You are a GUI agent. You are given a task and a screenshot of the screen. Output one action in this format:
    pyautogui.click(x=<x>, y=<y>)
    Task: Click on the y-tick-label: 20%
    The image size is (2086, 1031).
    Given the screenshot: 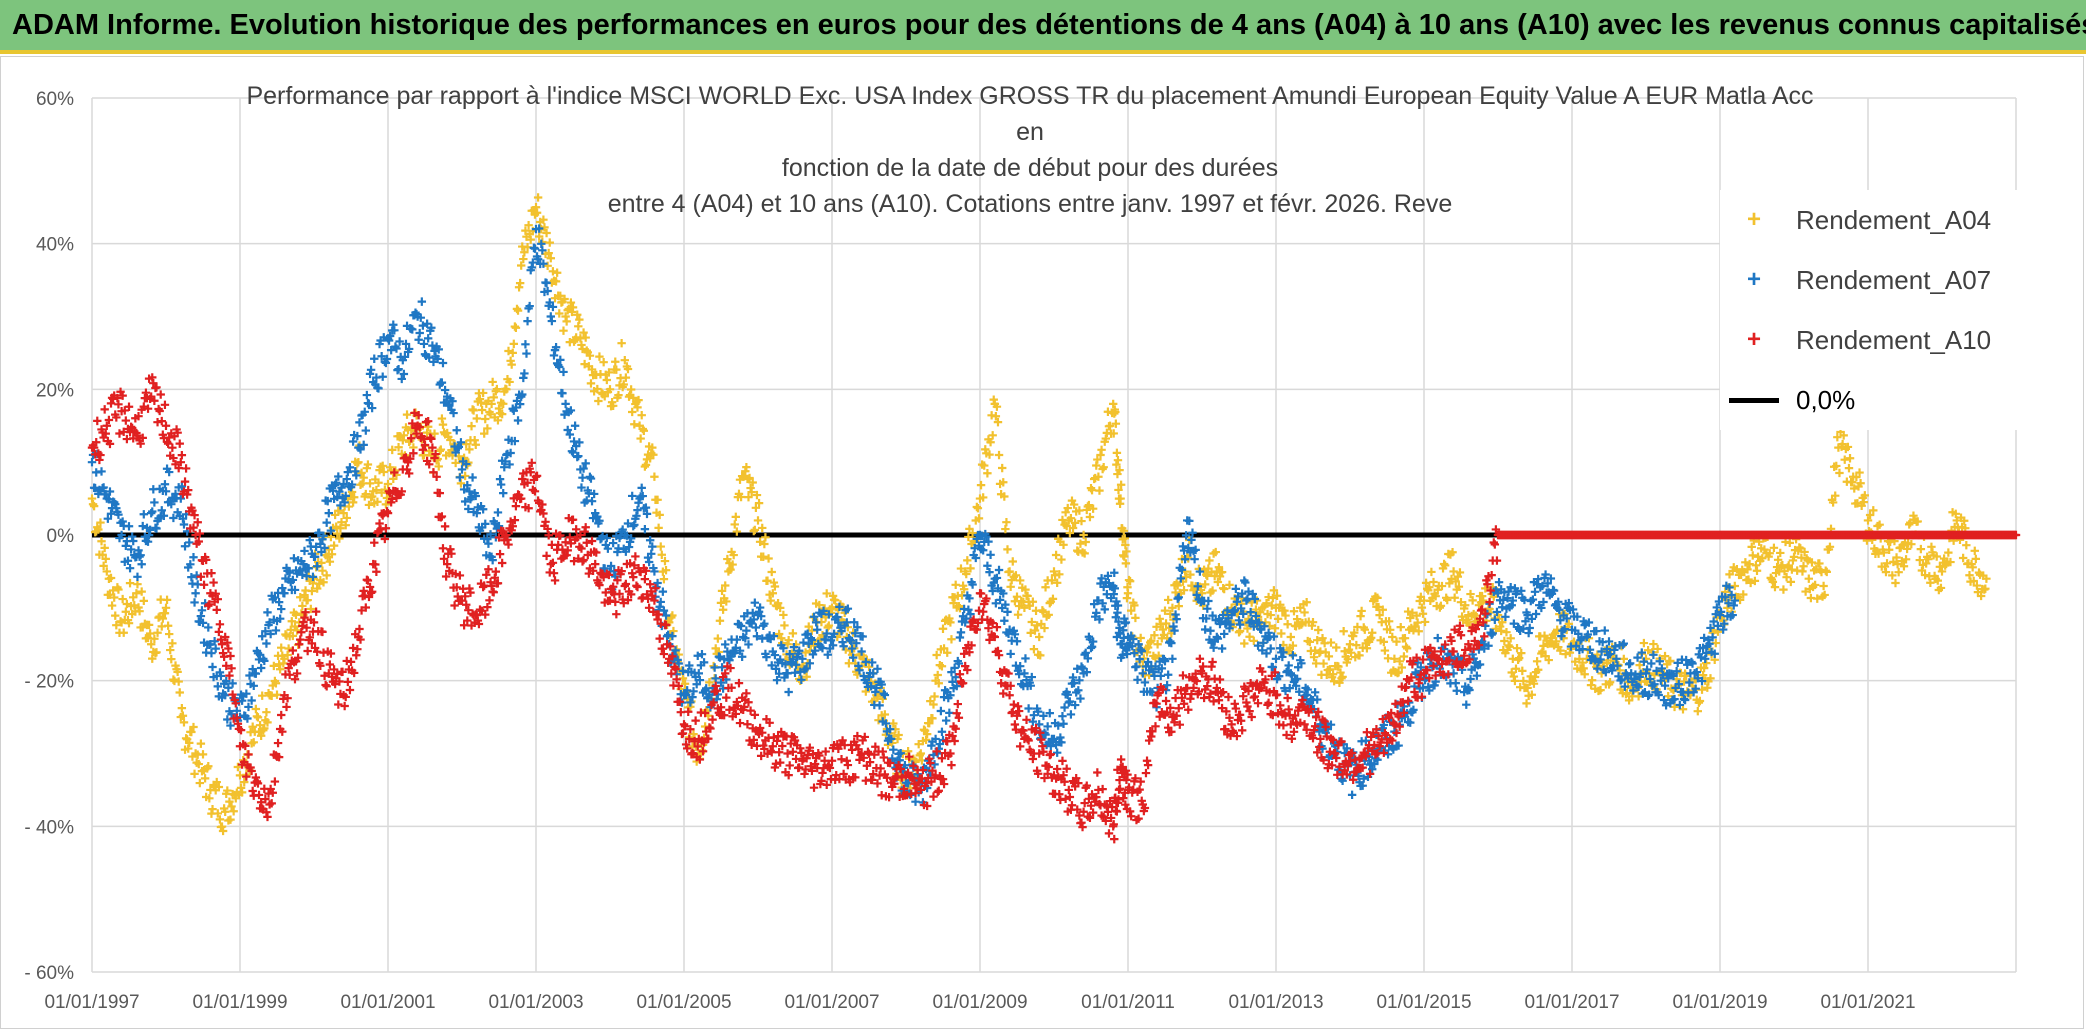 What is the action you would take?
    pyautogui.click(x=55, y=390)
    